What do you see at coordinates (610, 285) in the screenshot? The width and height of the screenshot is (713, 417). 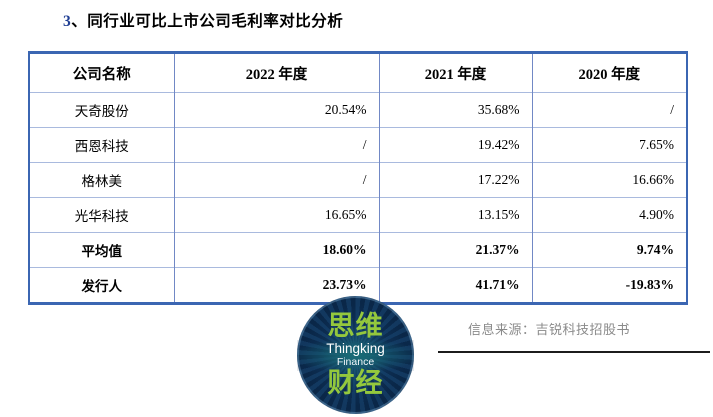 I see `value-2020: -19.83%` at bounding box center [610, 285].